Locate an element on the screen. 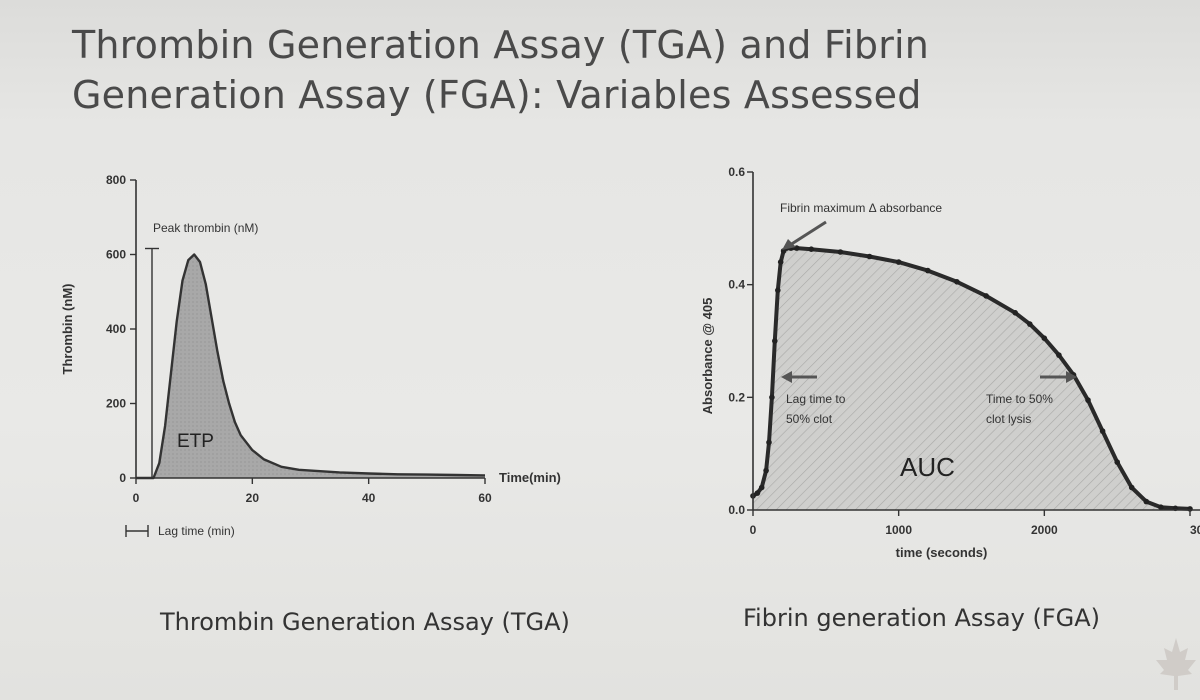 The image size is (1200, 700). x-tick-label: 60 is located at coordinates (485, 498).